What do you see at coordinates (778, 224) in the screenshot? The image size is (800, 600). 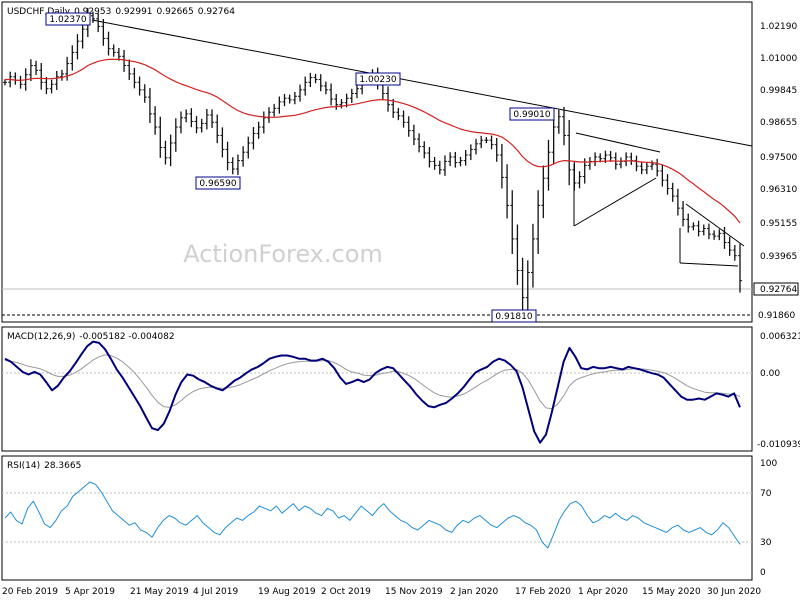 I see `price-tick: 0.95155` at bounding box center [778, 224].